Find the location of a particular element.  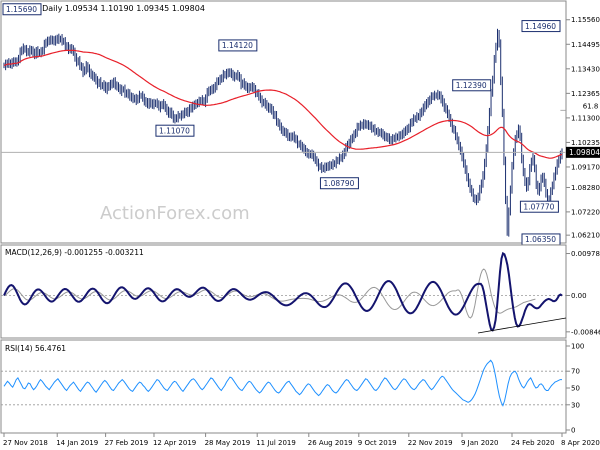

rsi-value: 56.4761 is located at coordinates (50, 348).